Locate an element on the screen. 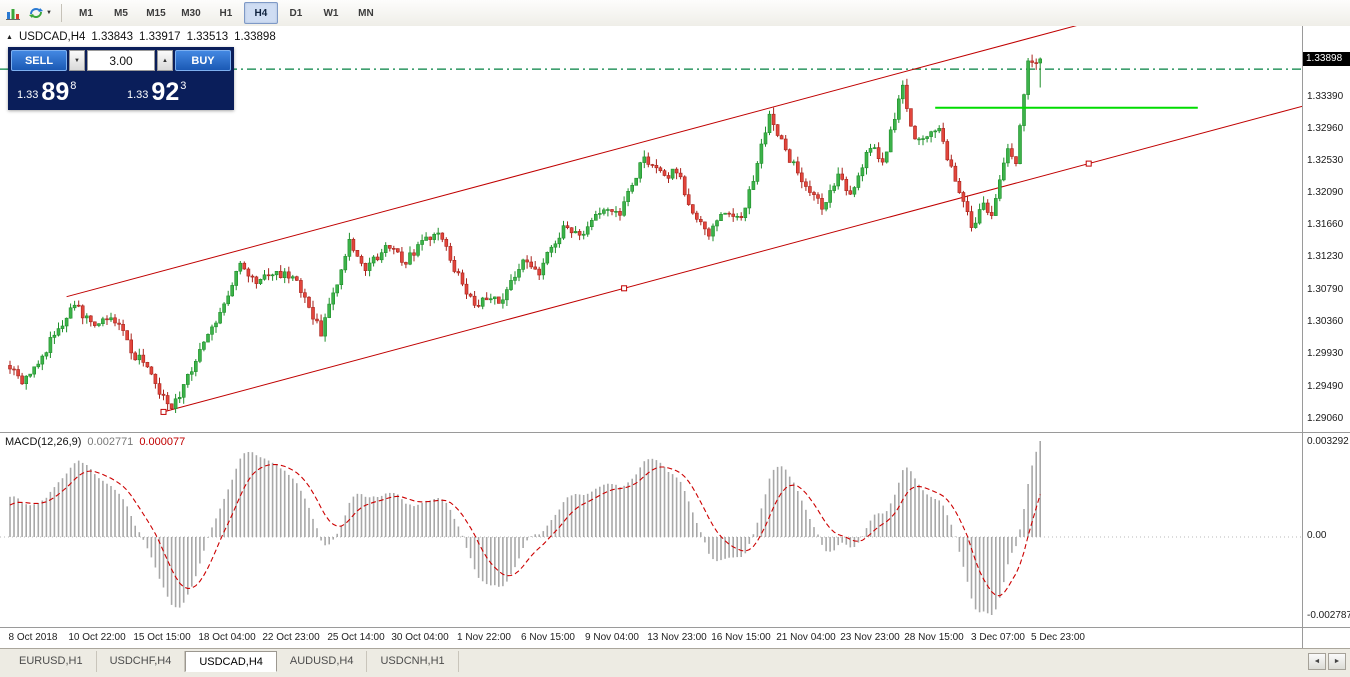 The width and height of the screenshot is (1350, 677). time-axis-separator is located at coordinates (675, 627).